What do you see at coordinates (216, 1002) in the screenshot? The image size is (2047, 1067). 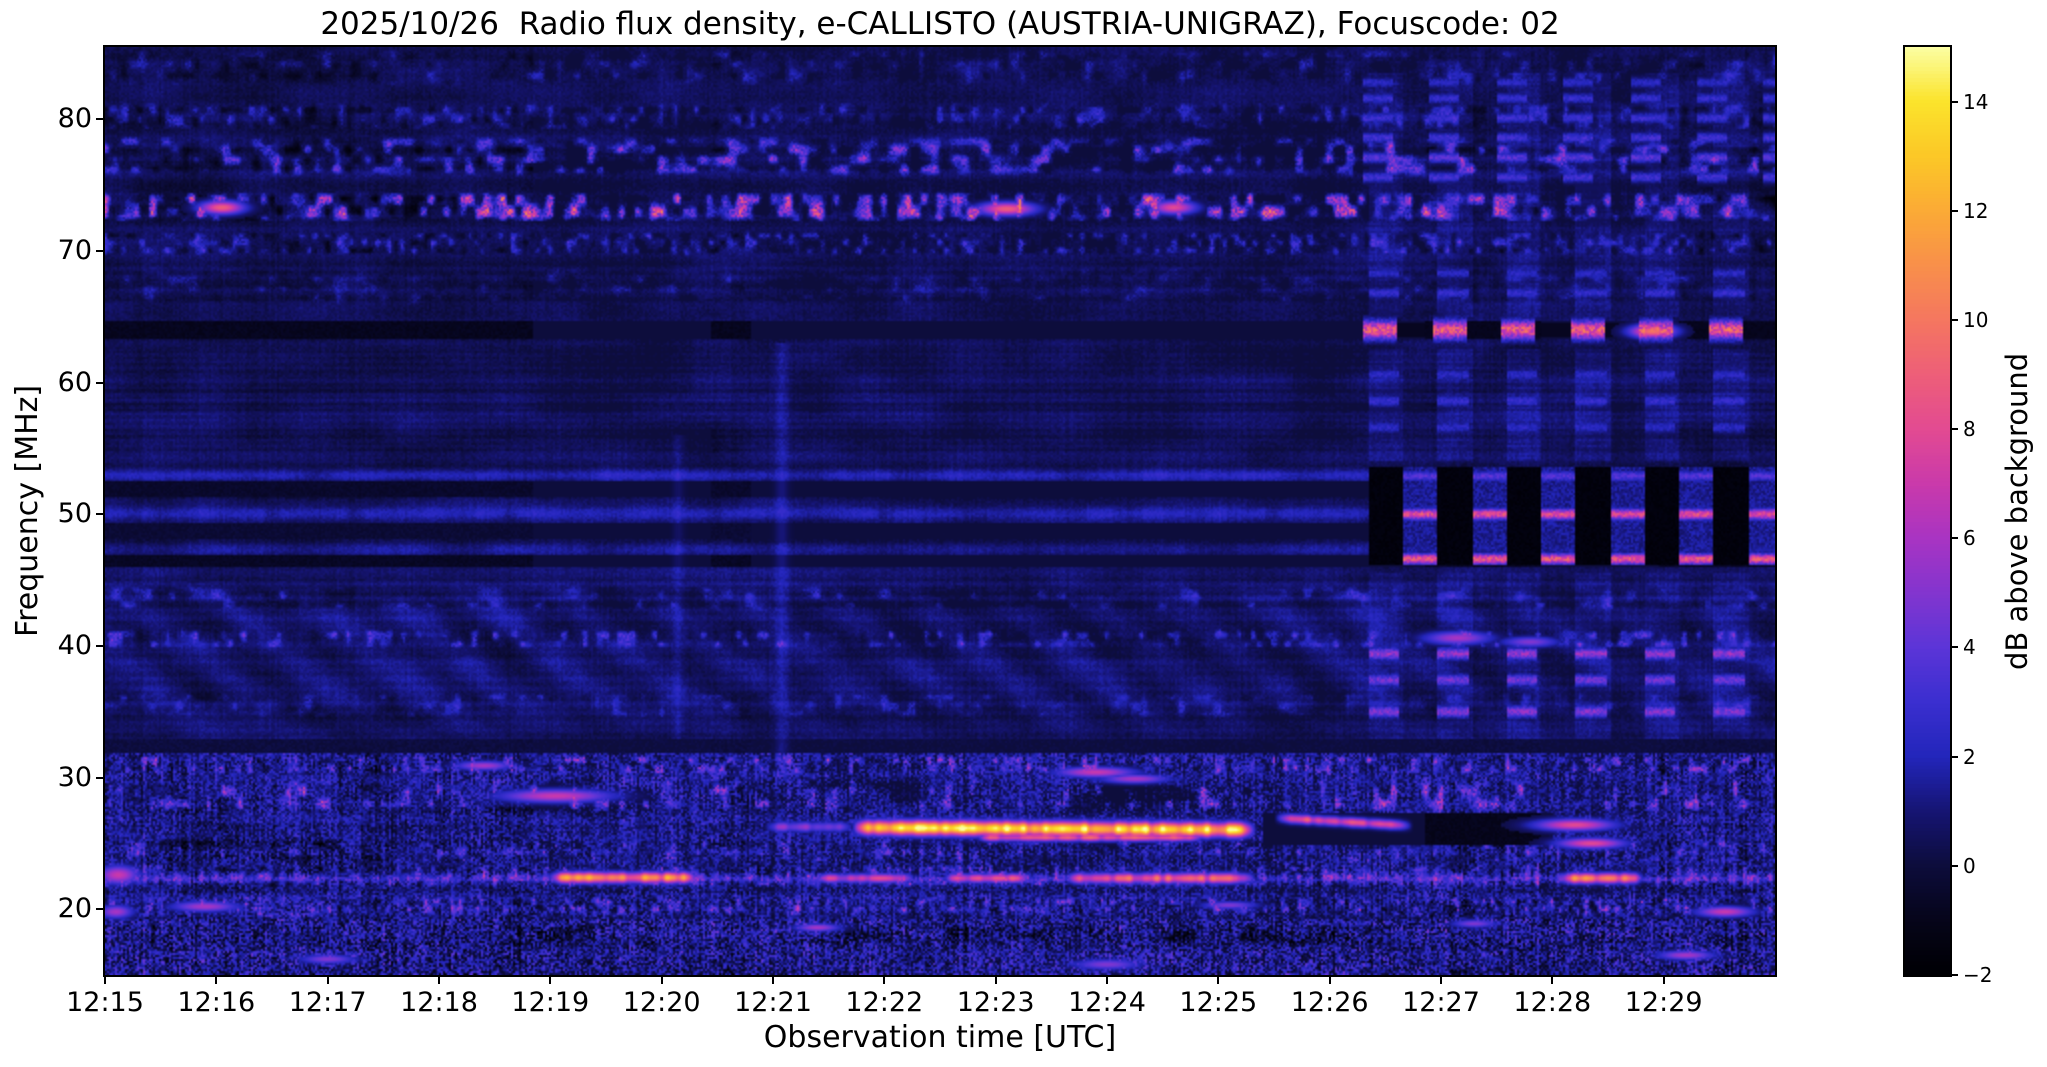 I see `x-tick-label: 12:16` at bounding box center [216, 1002].